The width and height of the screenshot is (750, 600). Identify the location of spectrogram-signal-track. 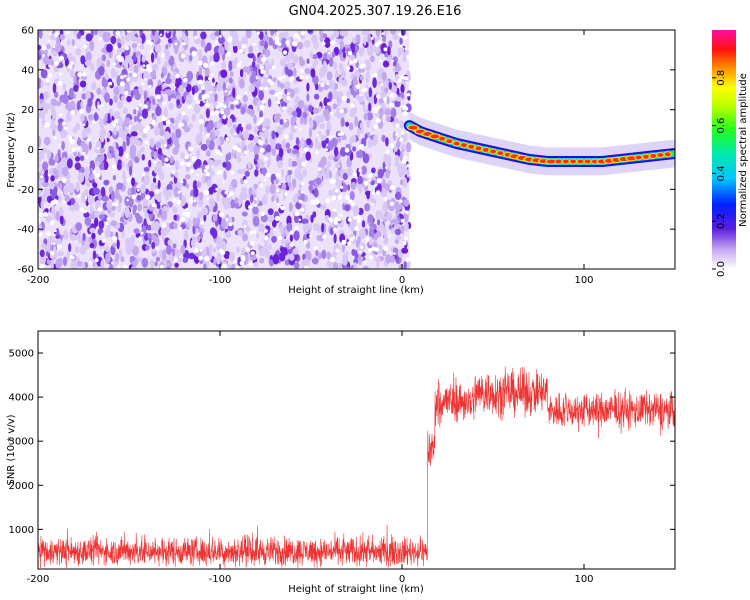
(539, 143).